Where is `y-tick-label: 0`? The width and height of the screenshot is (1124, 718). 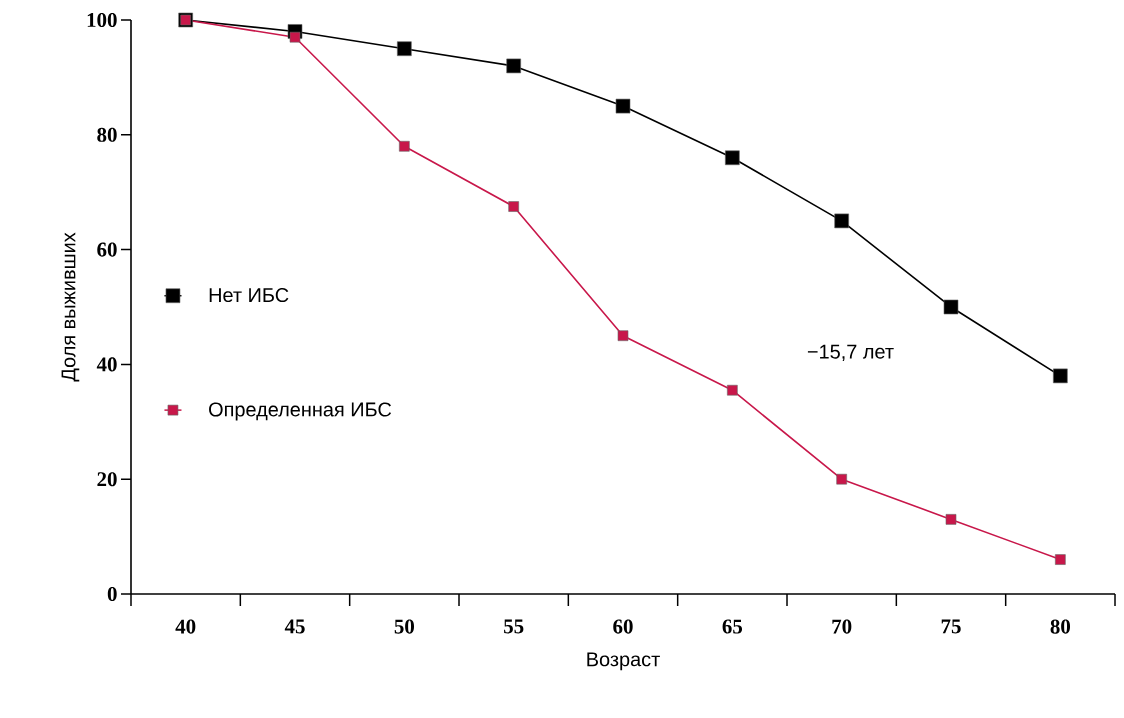
y-tick-label: 0 is located at coordinates (112, 594).